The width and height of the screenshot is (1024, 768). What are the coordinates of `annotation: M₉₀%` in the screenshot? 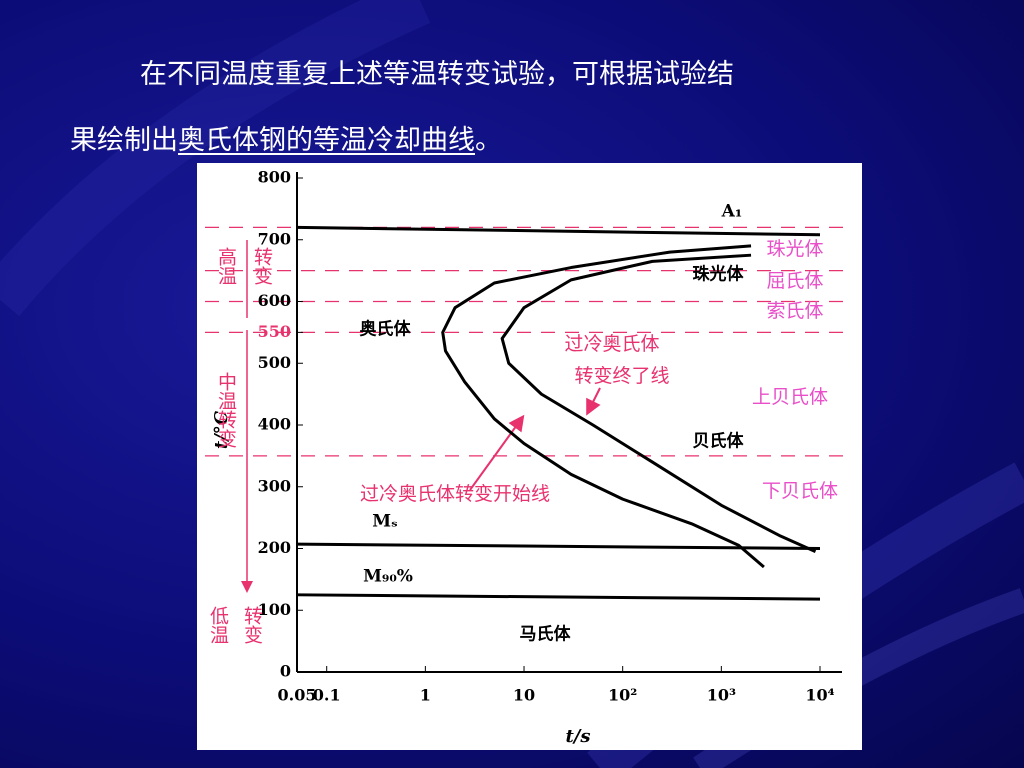 It's located at (388, 577).